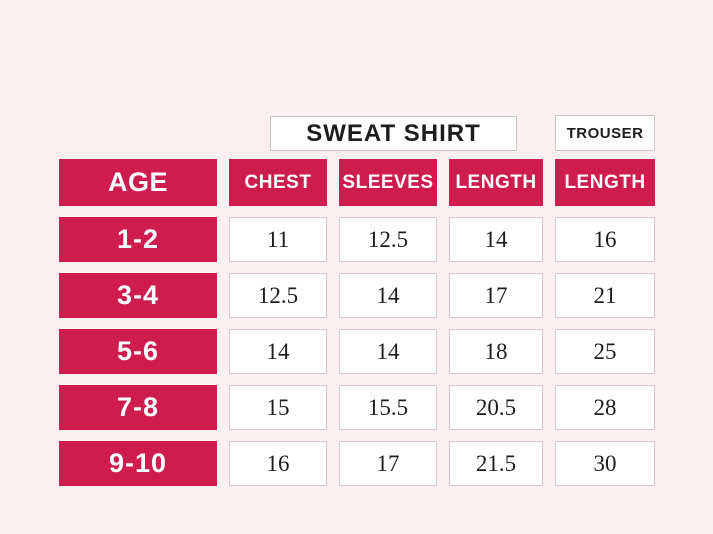 This screenshot has width=713, height=534. Describe the element at coordinates (496, 407) in the screenshot. I see `size-value-cell: 20.5` at that location.